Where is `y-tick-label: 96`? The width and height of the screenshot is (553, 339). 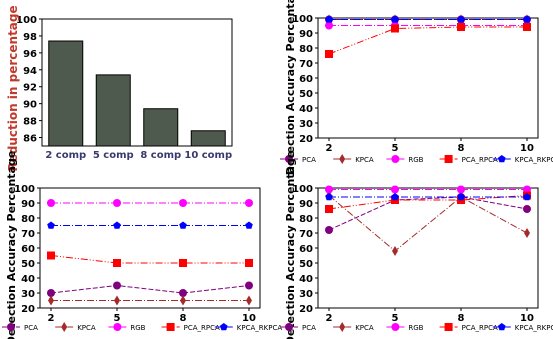 y-tick-label: 96 is located at coordinates (30, 54).